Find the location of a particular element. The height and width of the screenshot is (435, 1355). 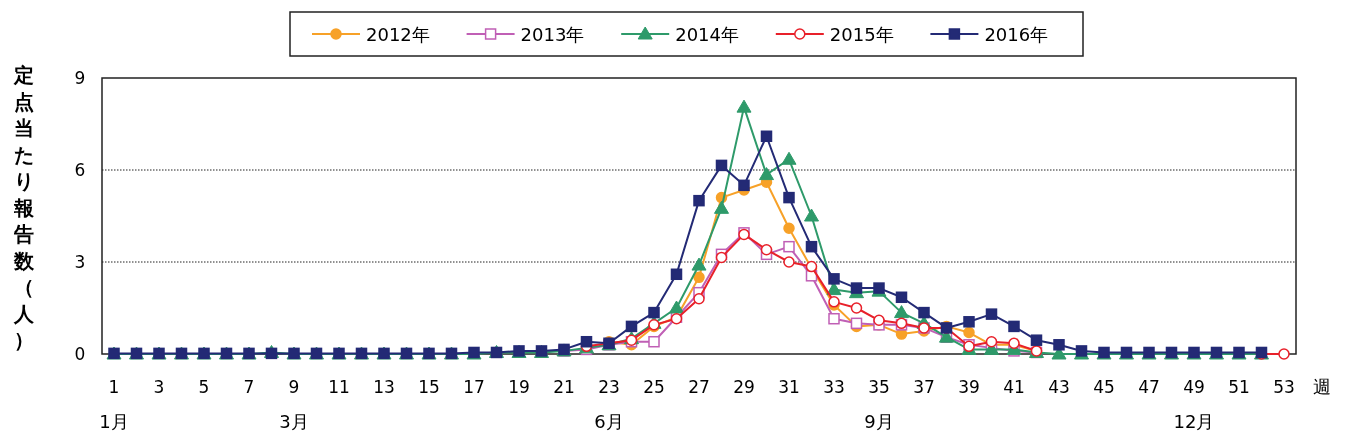

x-tick-label: 25 is located at coordinates (654, 387).